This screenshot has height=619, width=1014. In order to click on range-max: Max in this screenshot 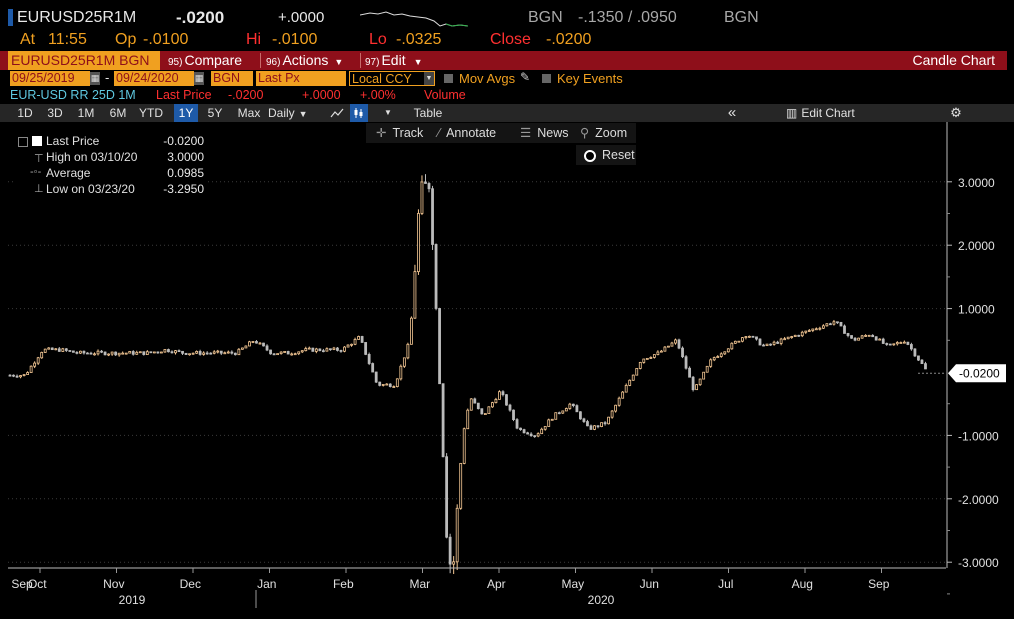, I will do `click(249, 113)`.